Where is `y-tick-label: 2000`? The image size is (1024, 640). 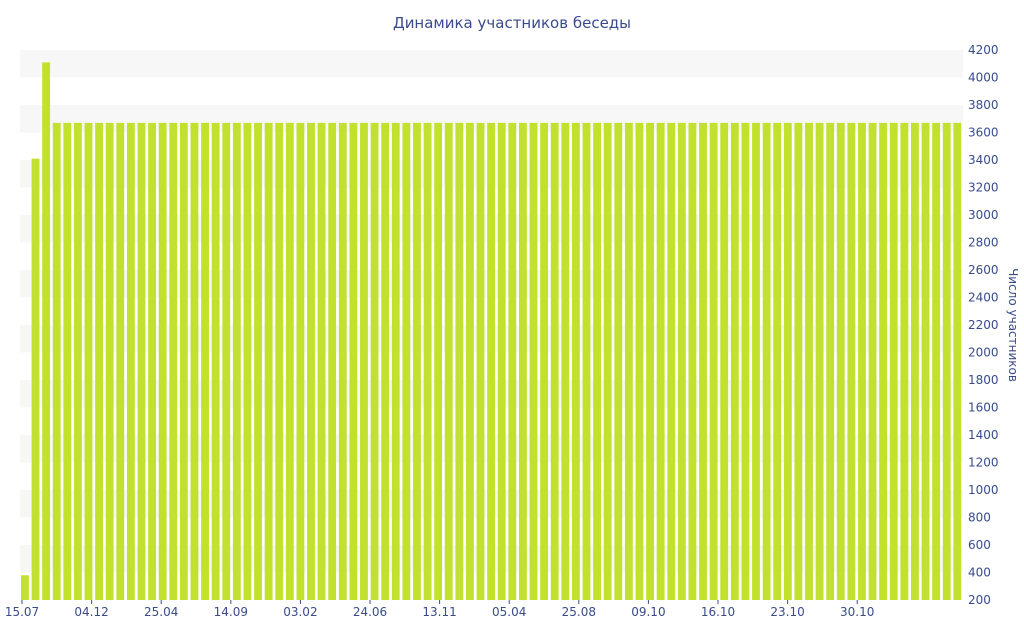 y-tick-label: 2000 is located at coordinates (983, 353).